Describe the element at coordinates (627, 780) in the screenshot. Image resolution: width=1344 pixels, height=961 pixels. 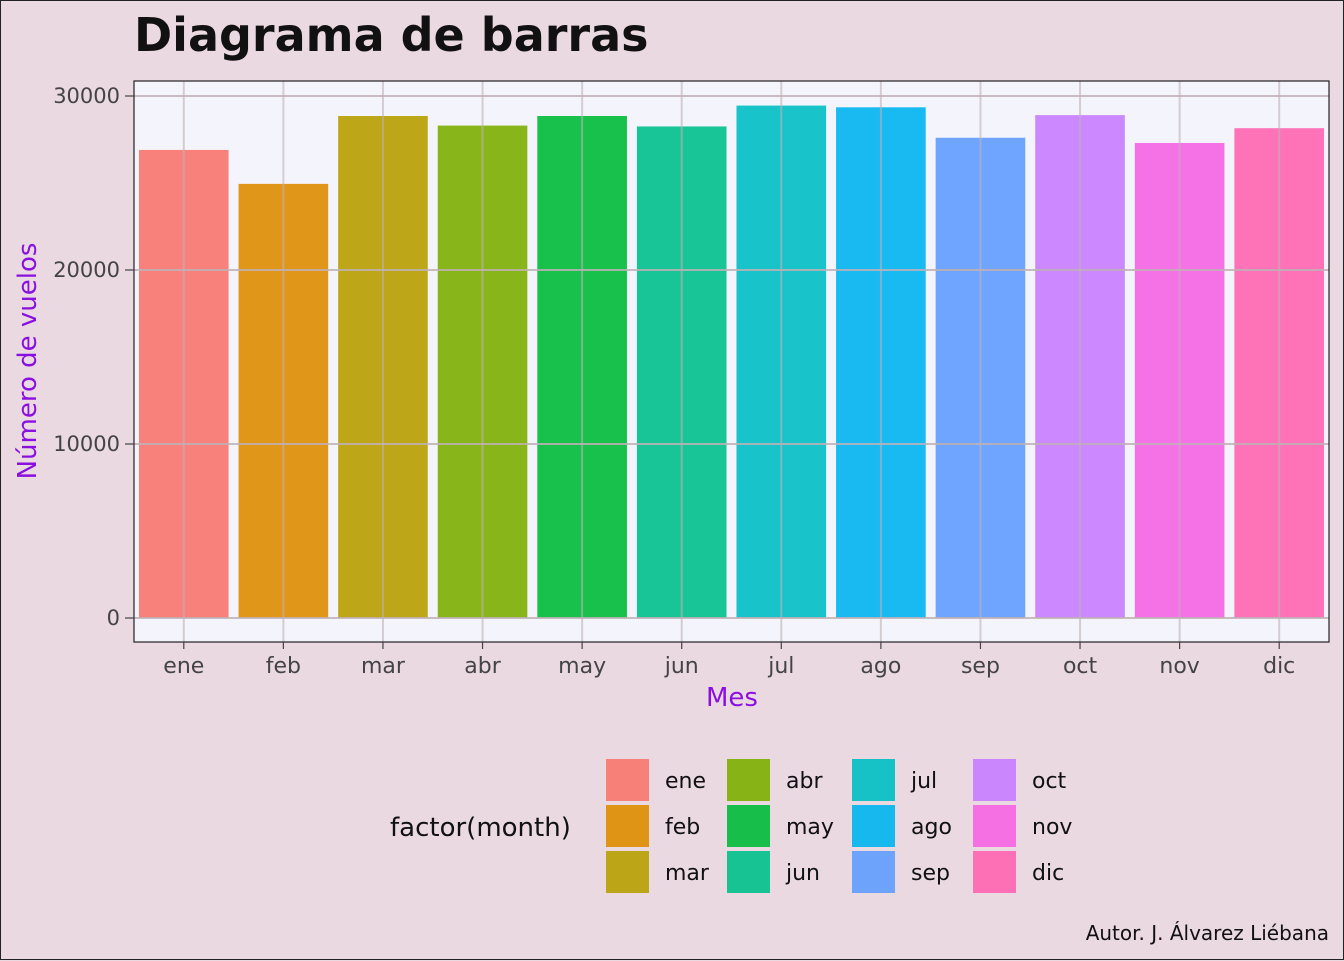
I see `legend-key-ene` at that location.